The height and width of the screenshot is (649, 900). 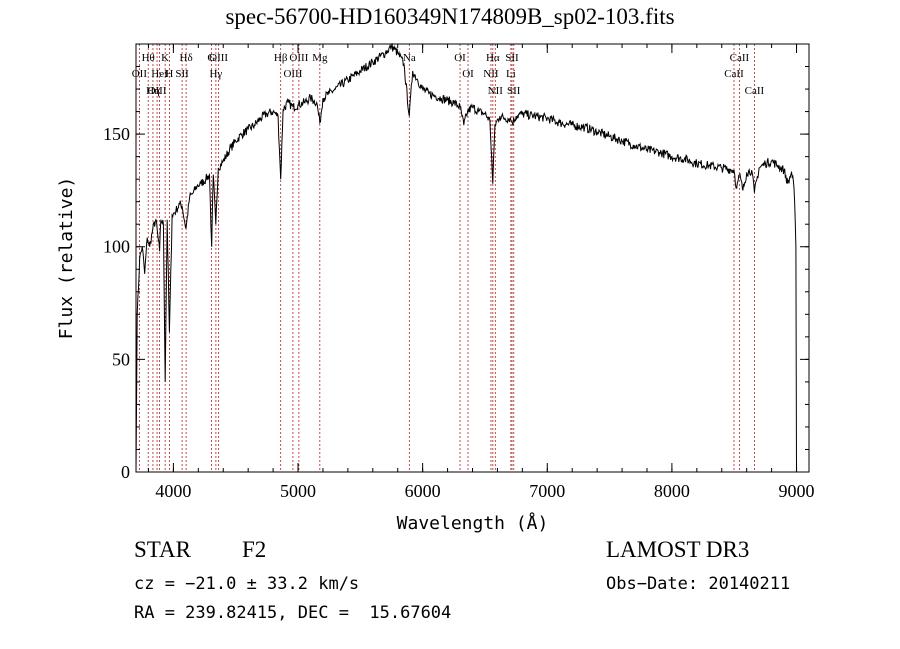 What do you see at coordinates (162, 549) in the screenshot?
I see `object-type: STAR` at bounding box center [162, 549].